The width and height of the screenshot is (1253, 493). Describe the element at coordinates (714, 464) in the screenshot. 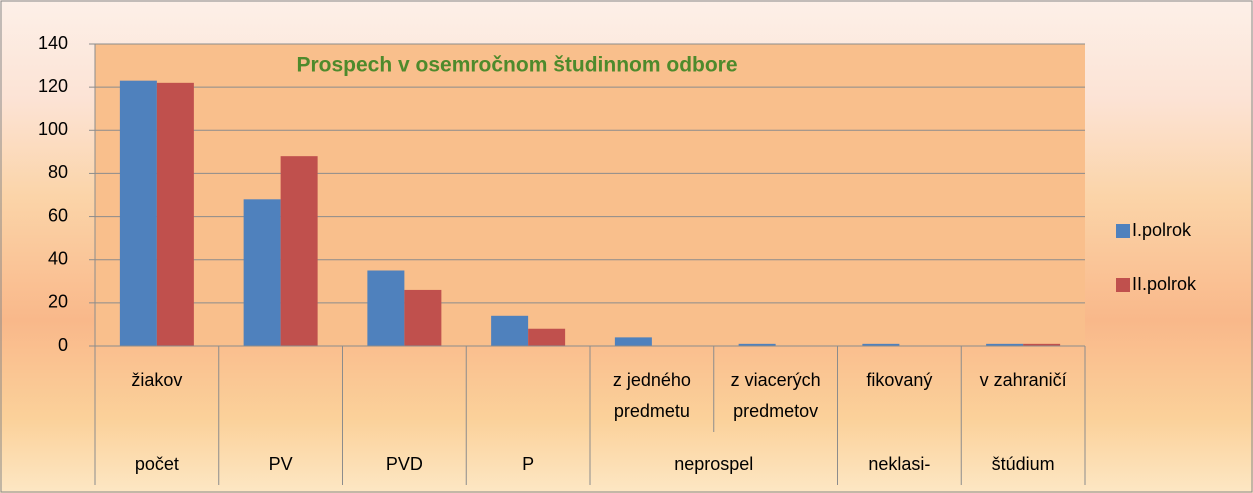

I see `group-label: neprospel` at that location.